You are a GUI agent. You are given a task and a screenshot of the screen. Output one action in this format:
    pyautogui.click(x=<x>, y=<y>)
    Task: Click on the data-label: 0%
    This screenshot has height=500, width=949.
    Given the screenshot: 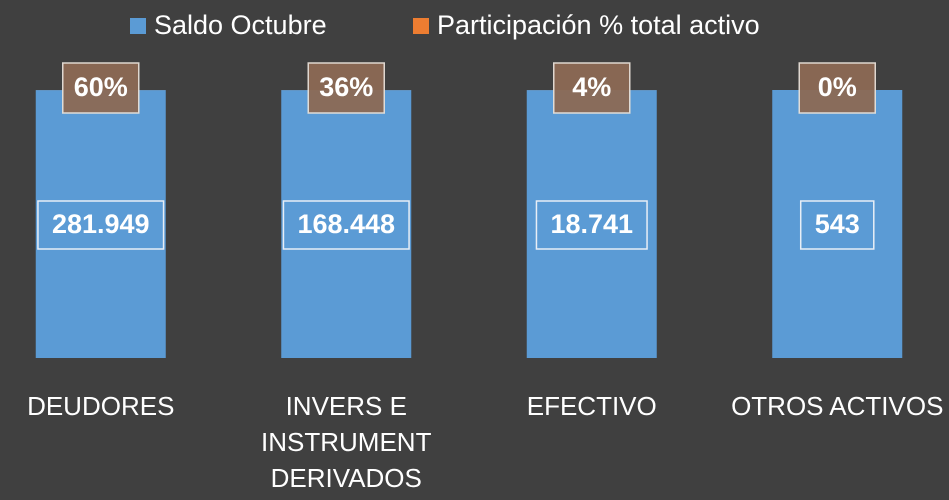 What is the action you would take?
    pyautogui.click(x=837, y=87)
    